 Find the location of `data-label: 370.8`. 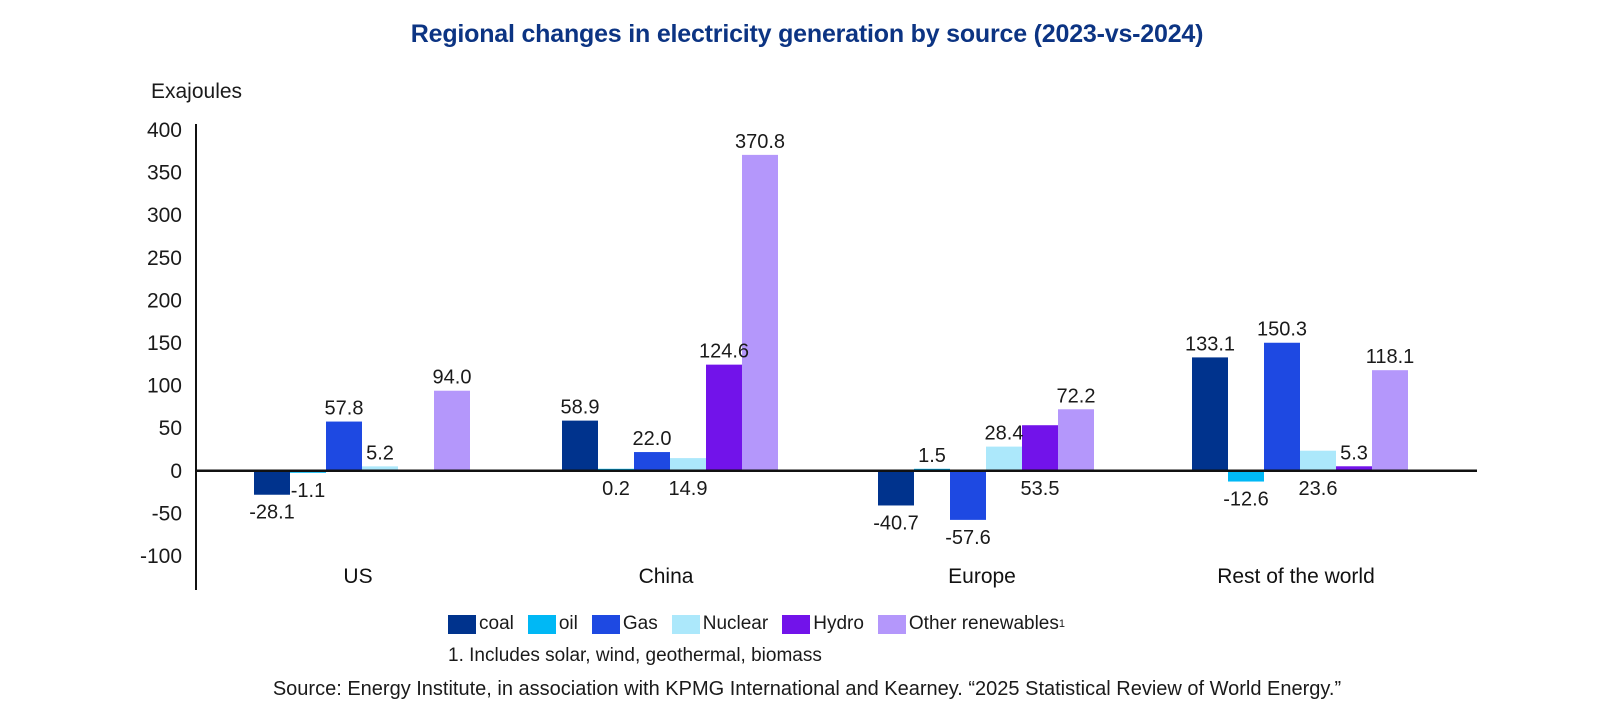

data-label: 370.8 is located at coordinates (760, 142).